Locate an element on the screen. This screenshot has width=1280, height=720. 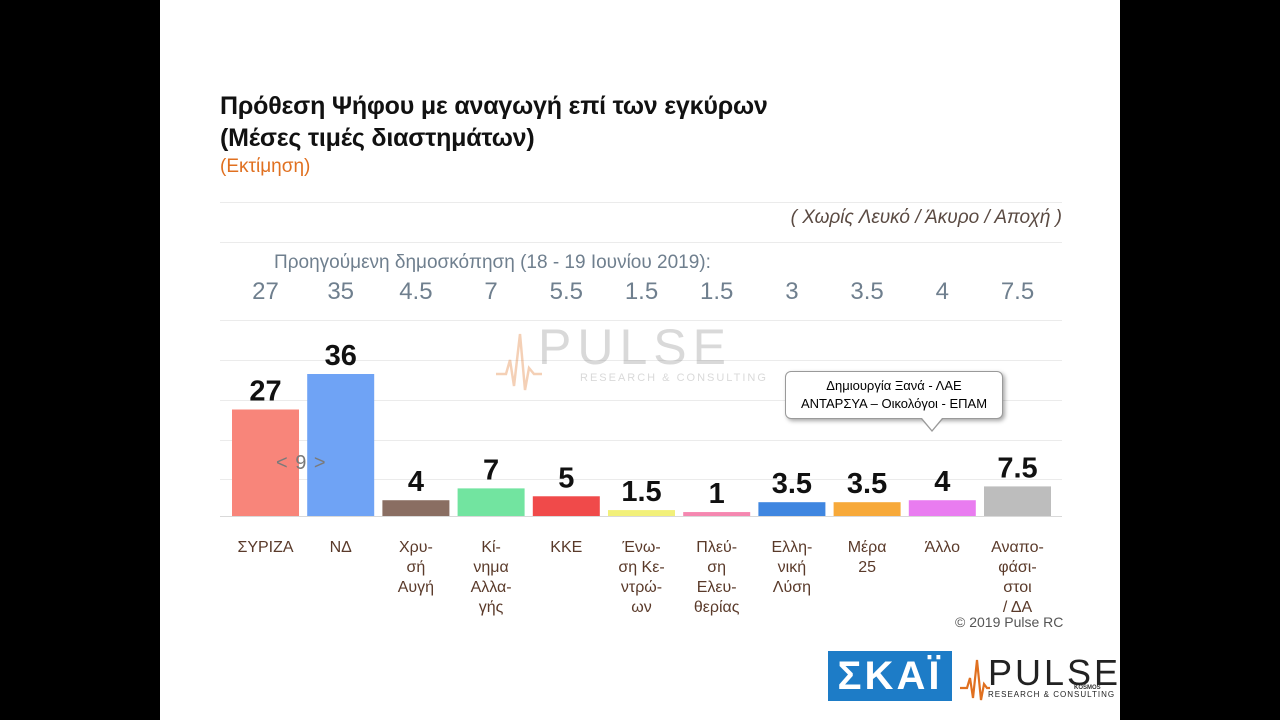
category-label: Αναπο- φάσι- στοι / ΔΑ is located at coordinates (1017, 577).